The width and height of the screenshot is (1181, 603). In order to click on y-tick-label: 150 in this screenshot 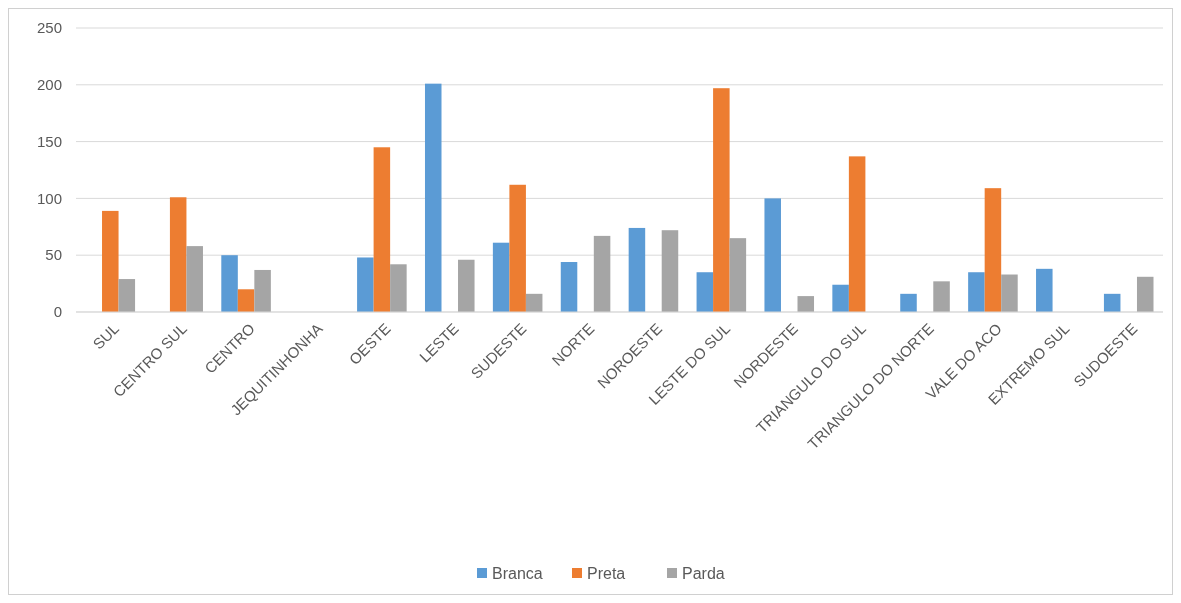, I will do `click(49, 141)`.